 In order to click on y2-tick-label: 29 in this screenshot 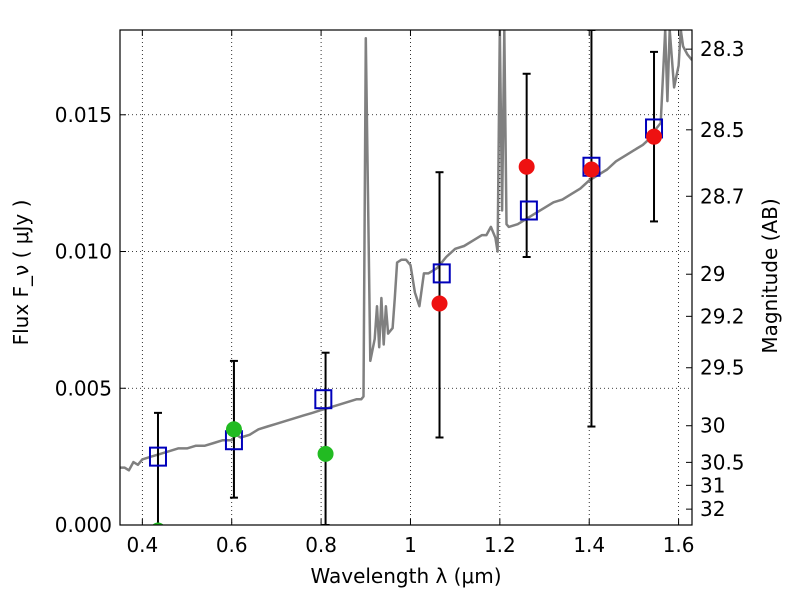, I will do `click(712, 274)`.